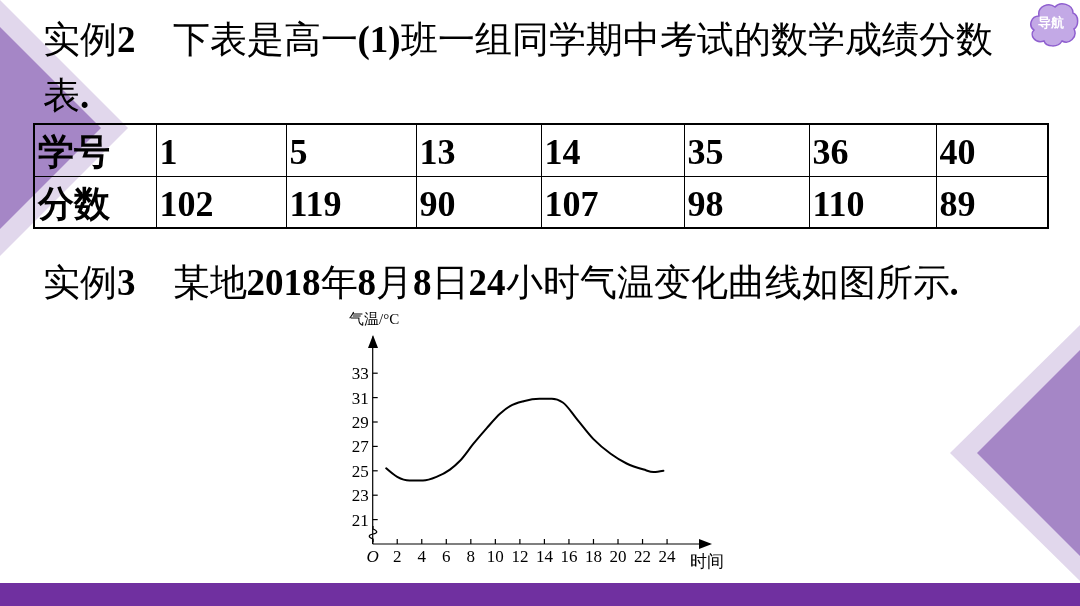 The width and height of the screenshot is (1080, 606). What do you see at coordinates (374, 319) in the screenshot?
I see `y-axis-title: 气温/°C` at bounding box center [374, 319].